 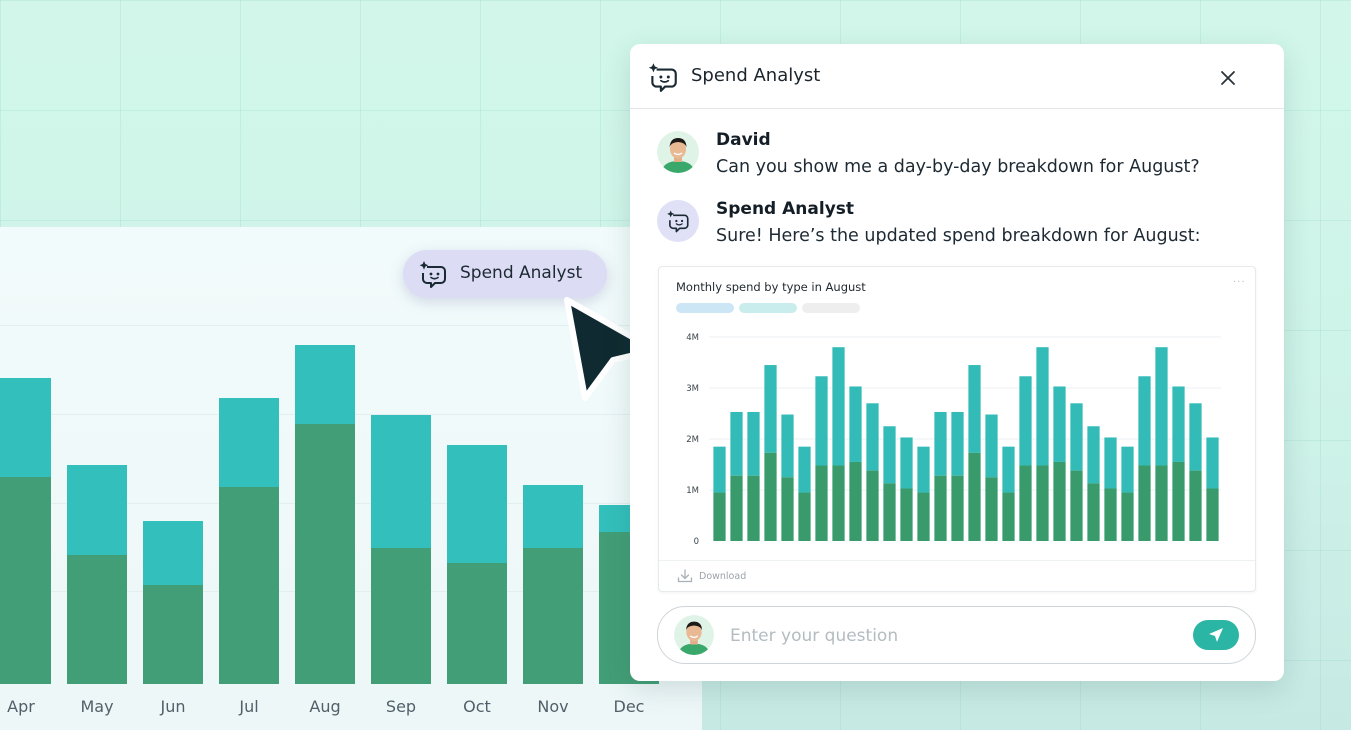 What do you see at coordinates (1228, 78) in the screenshot?
I see `close-icon` at bounding box center [1228, 78].